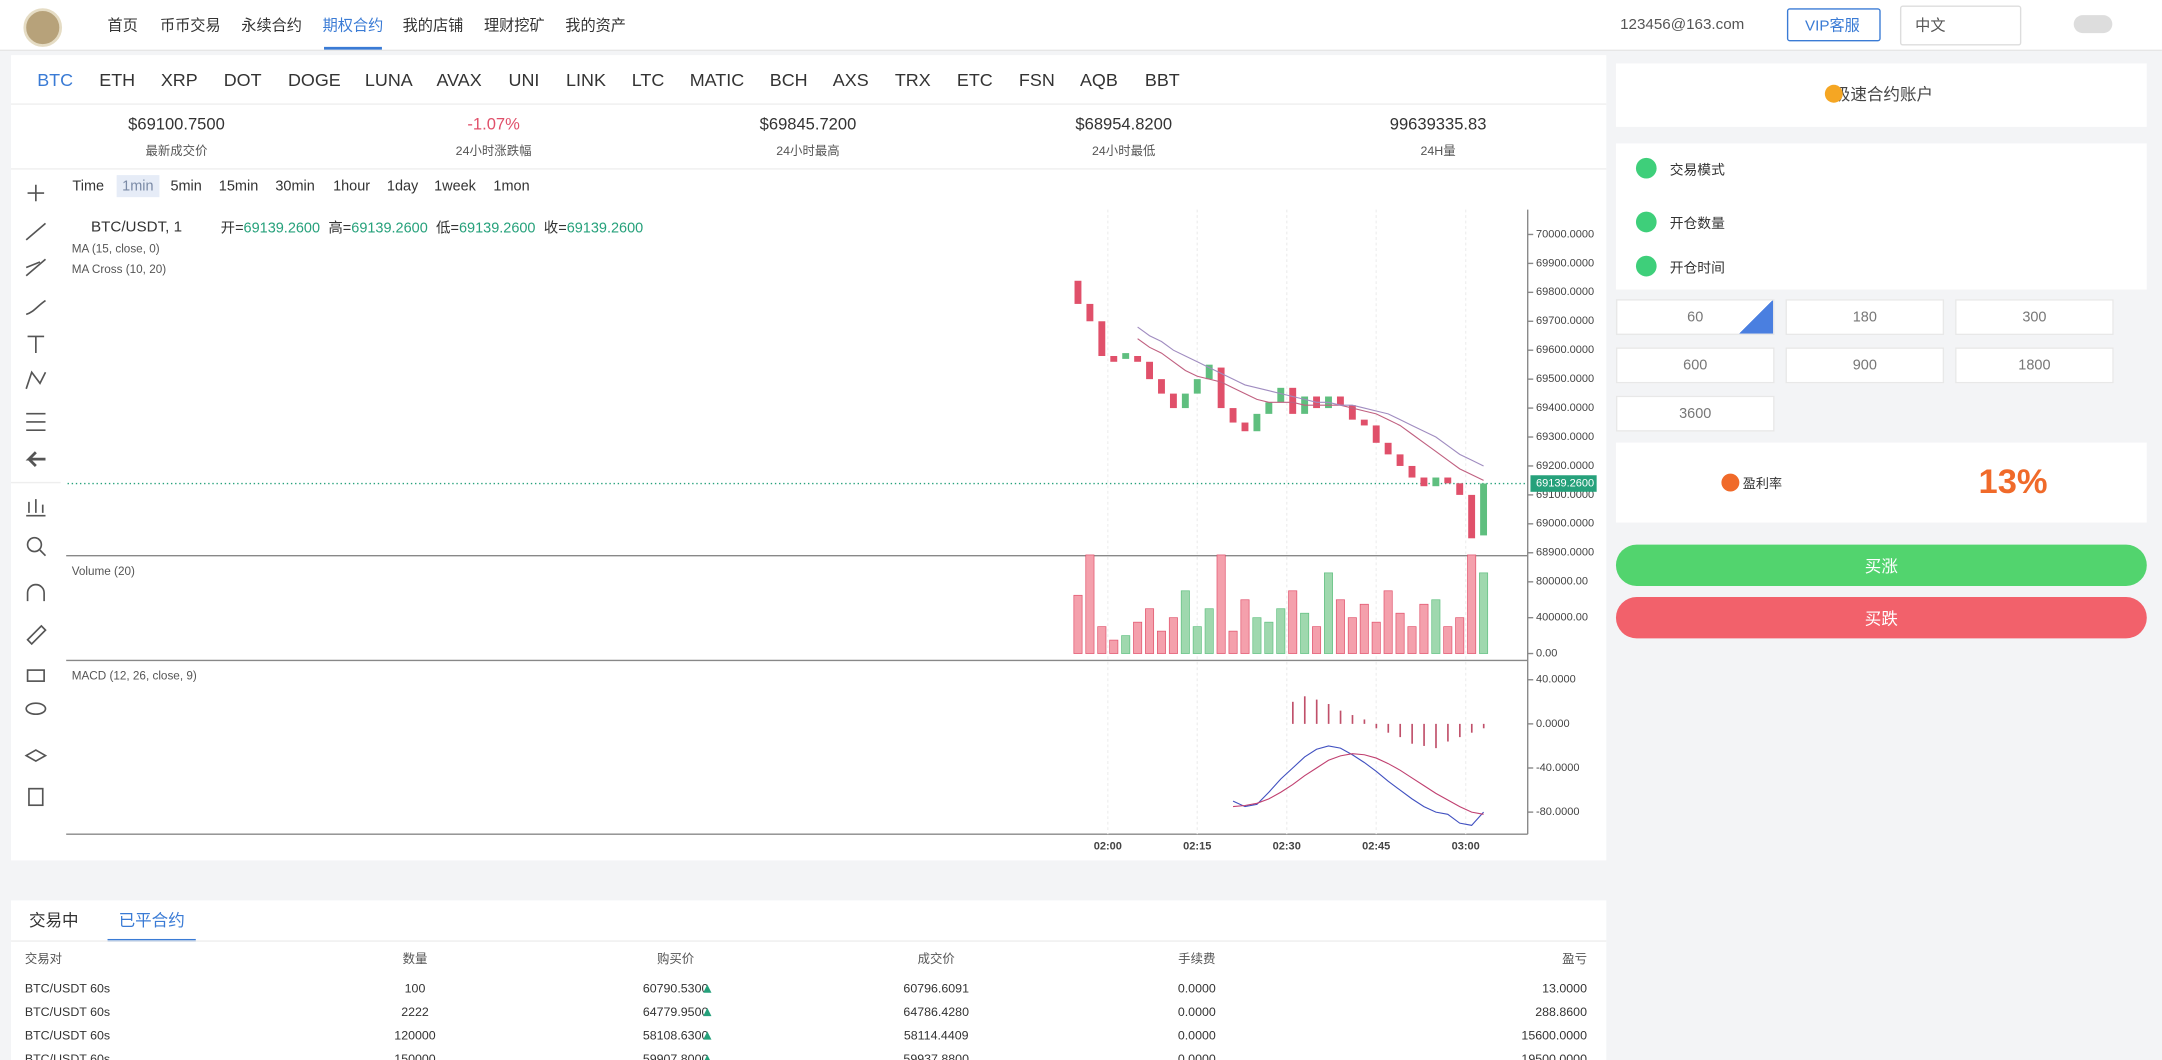 This screenshot has width=2162, height=1060. What do you see at coordinates (936, 959) in the screenshot?
I see `column-header: 成交价` at bounding box center [936, 959].